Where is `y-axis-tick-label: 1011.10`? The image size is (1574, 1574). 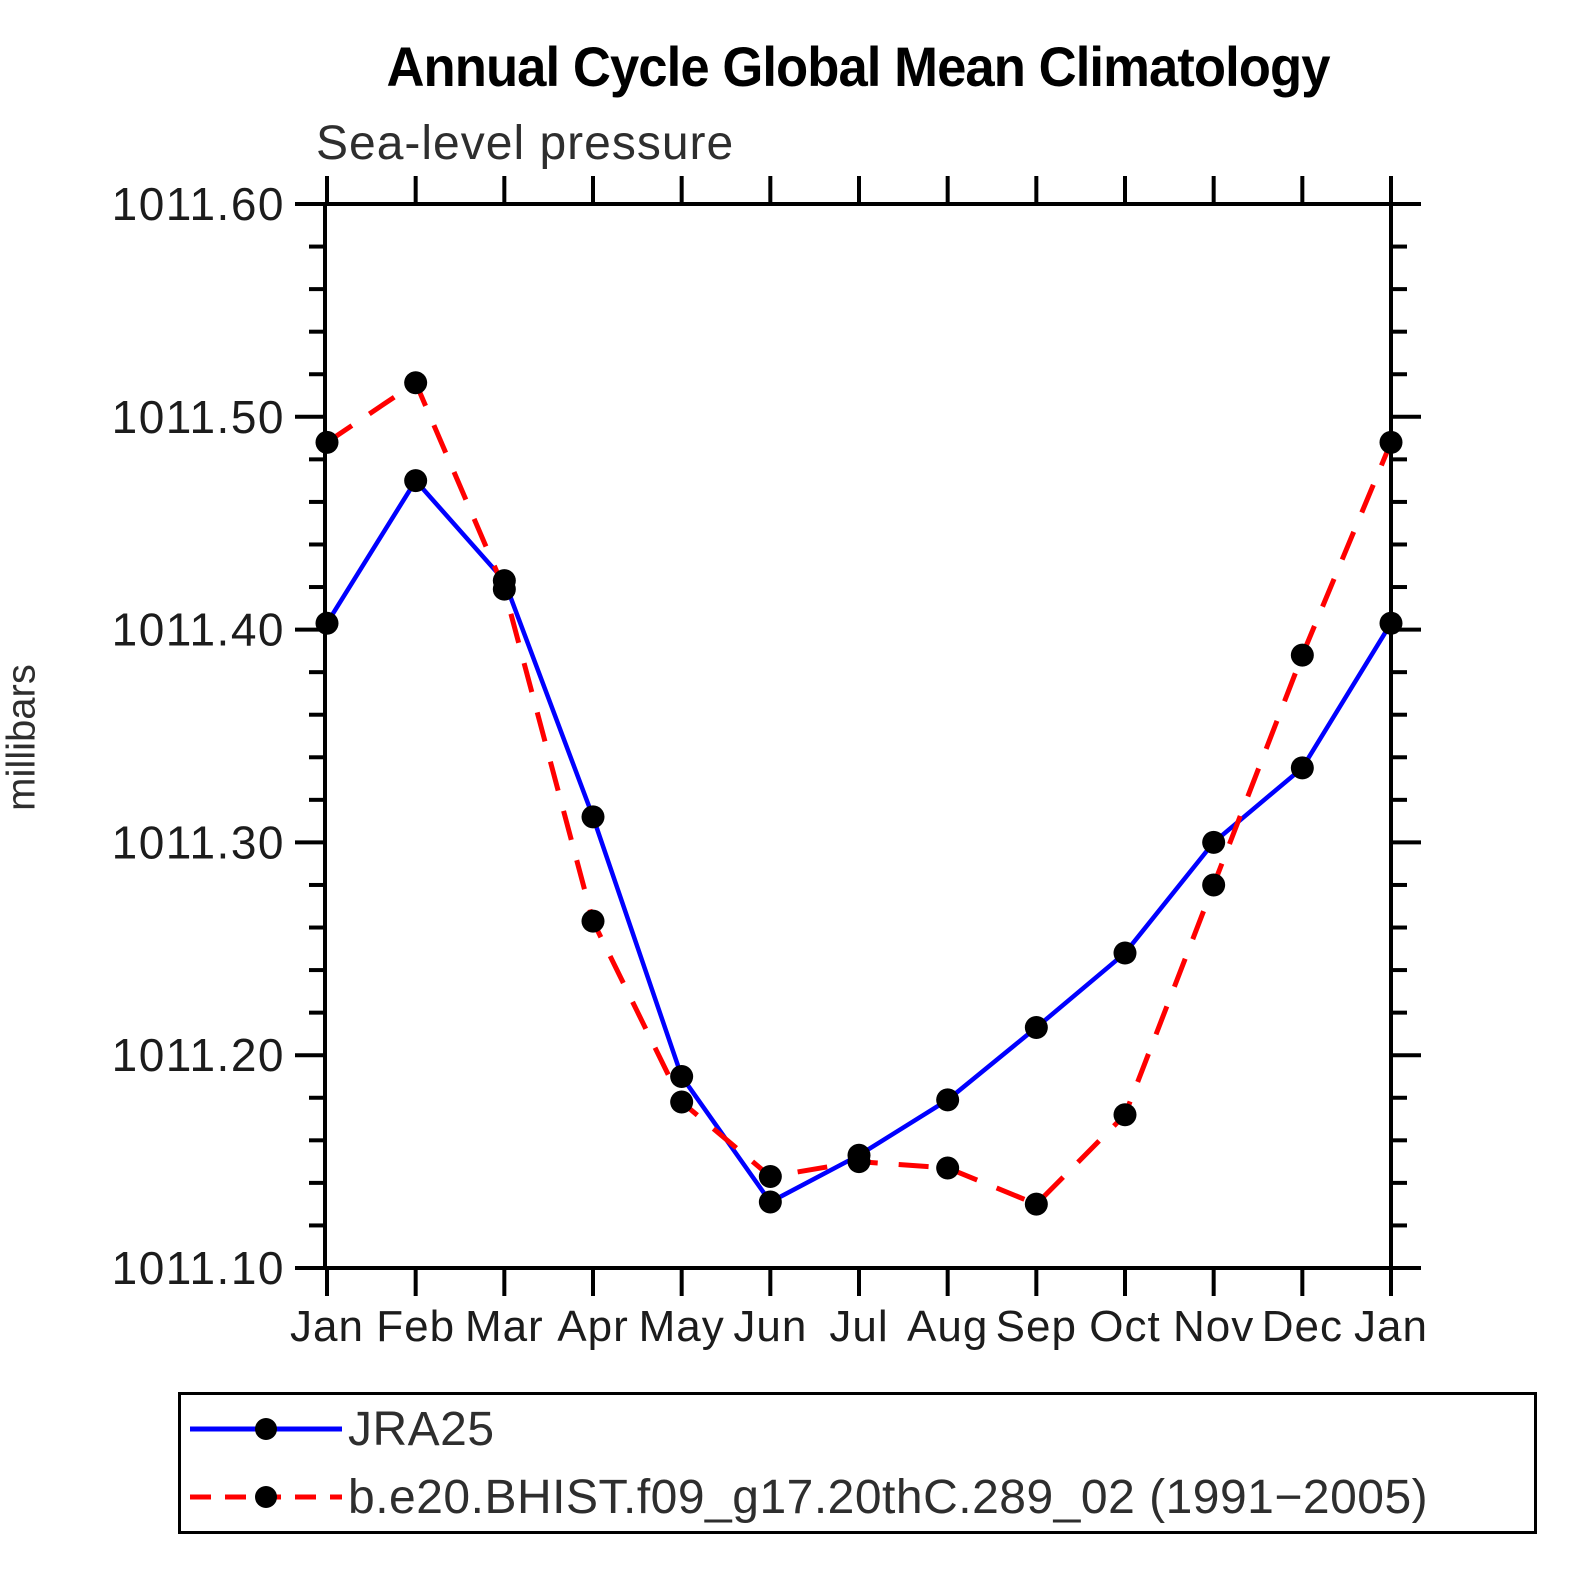 y-axis-tick-label: 1011.10 is located at coordinates (198, 1268).